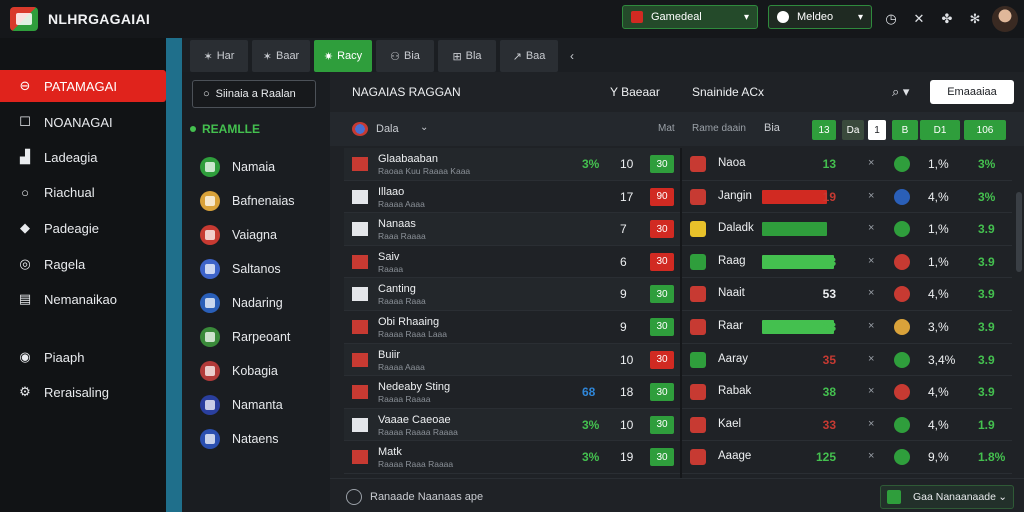  Describe the element at coordinates (853, 130) in the screenshot. I see `header-box: Da` at that location.